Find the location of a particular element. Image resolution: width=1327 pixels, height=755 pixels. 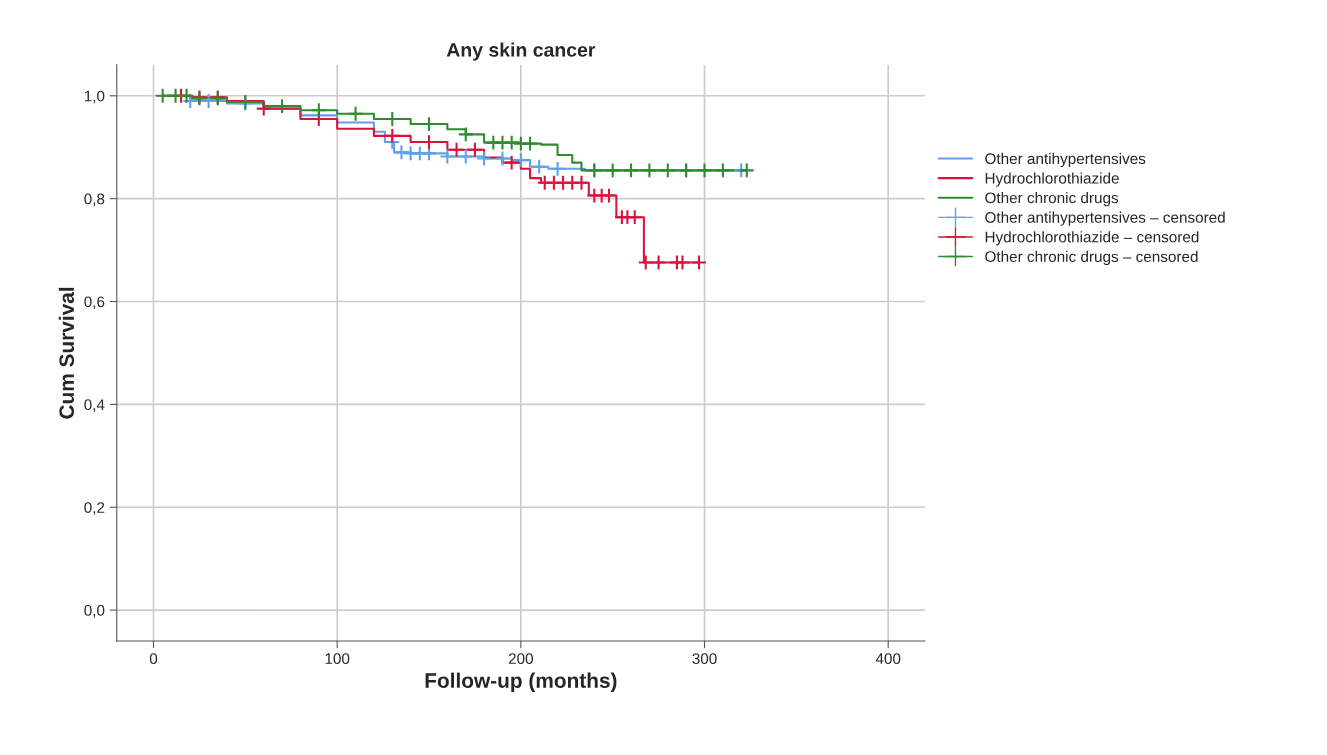

y-tick-label: 1,0 is located at coordinates (94, 97).